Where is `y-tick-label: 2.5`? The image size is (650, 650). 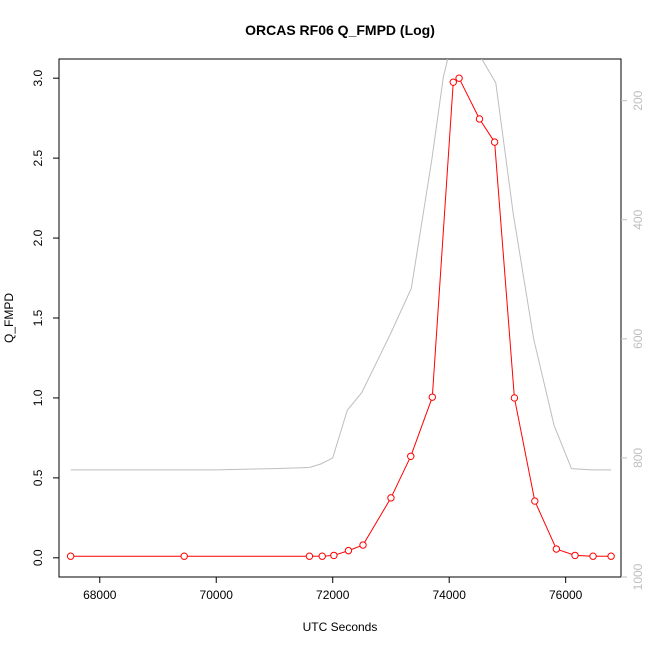 y-tick-label: 2.5 is located at coordinates (38, 157).